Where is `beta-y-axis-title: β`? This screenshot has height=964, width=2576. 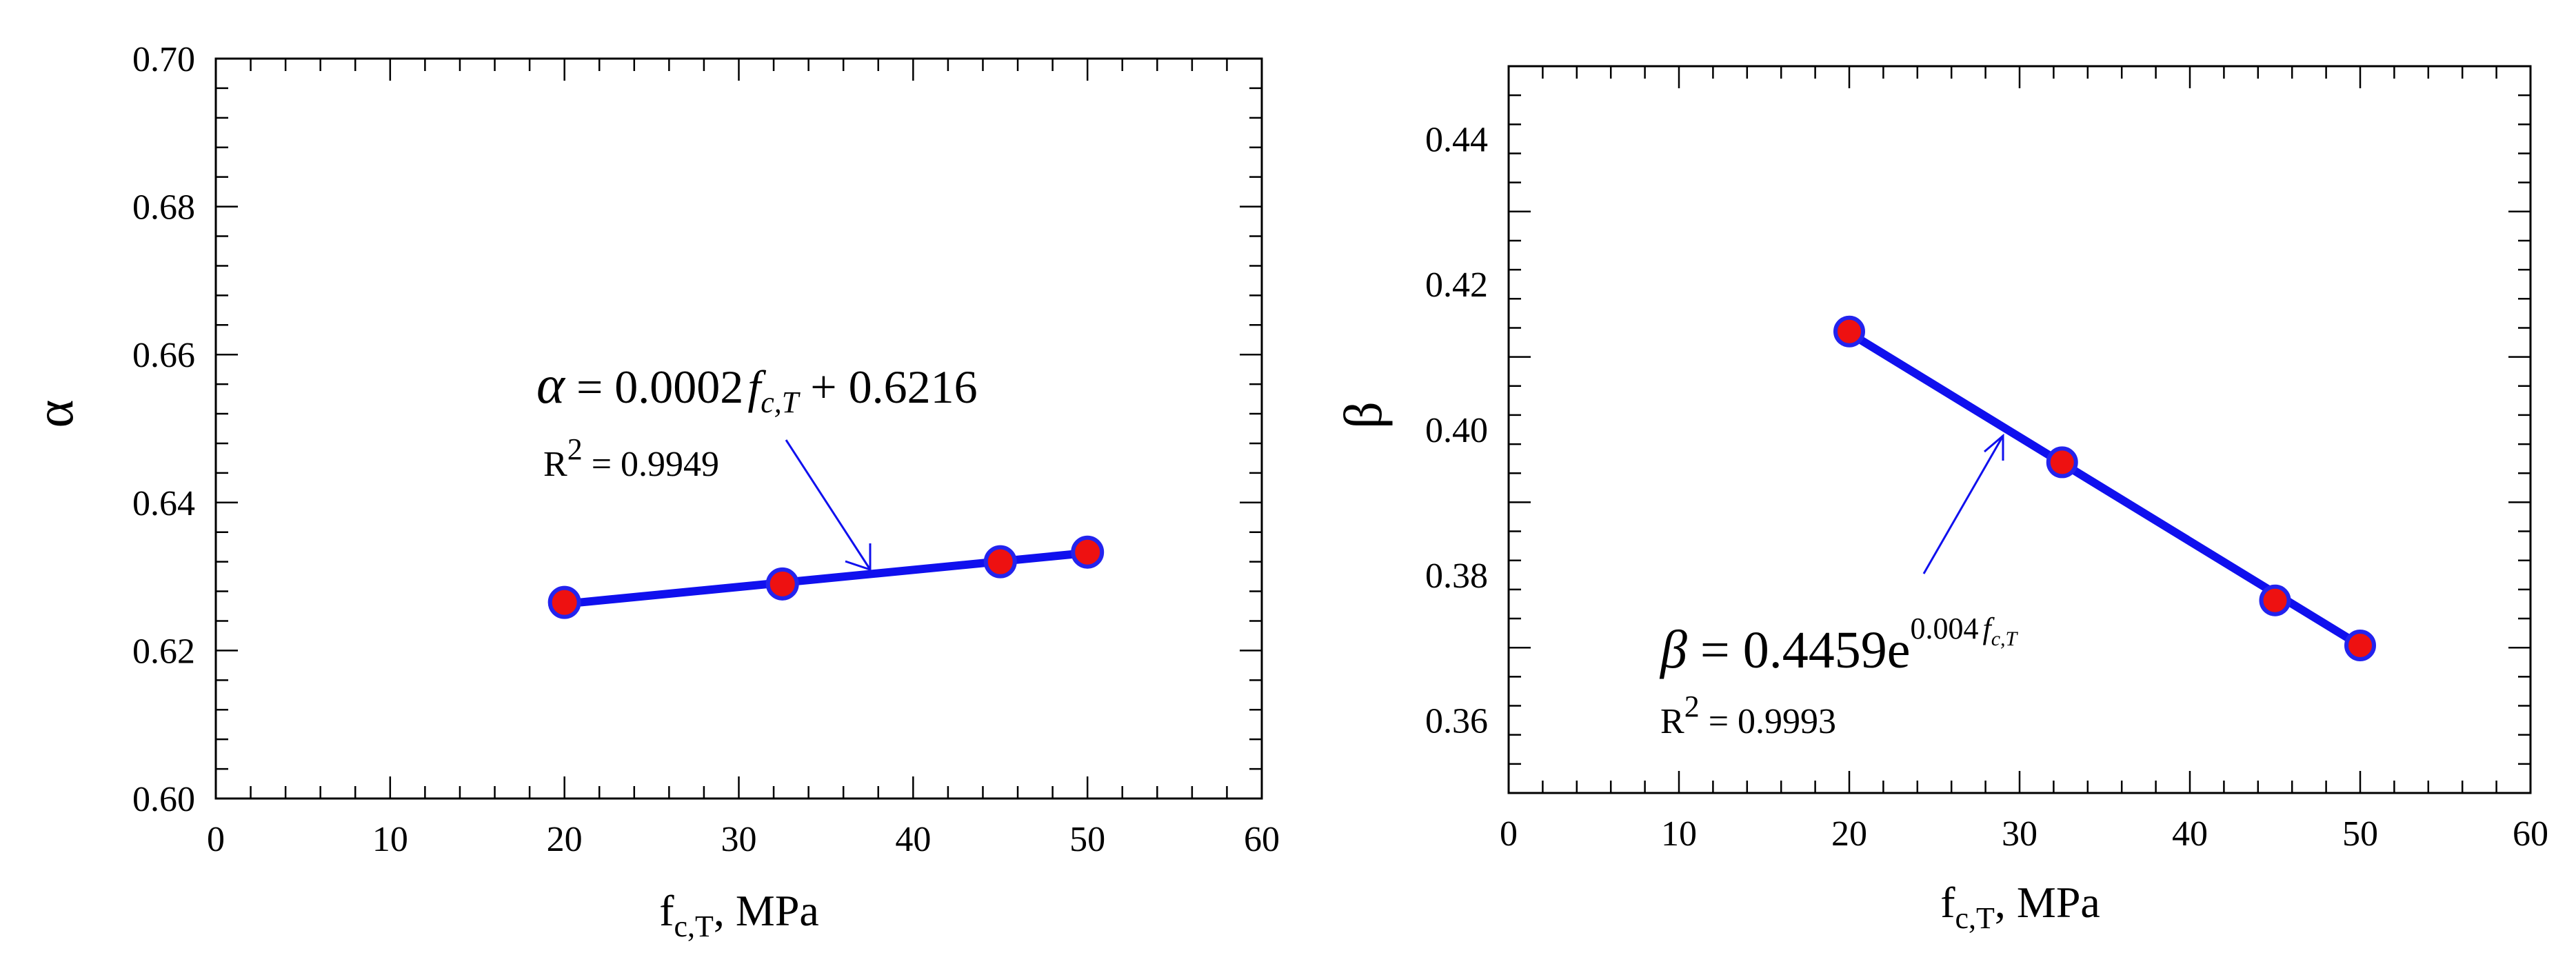
beta-y-axis-title: β is located at coordinates (1363, 415).